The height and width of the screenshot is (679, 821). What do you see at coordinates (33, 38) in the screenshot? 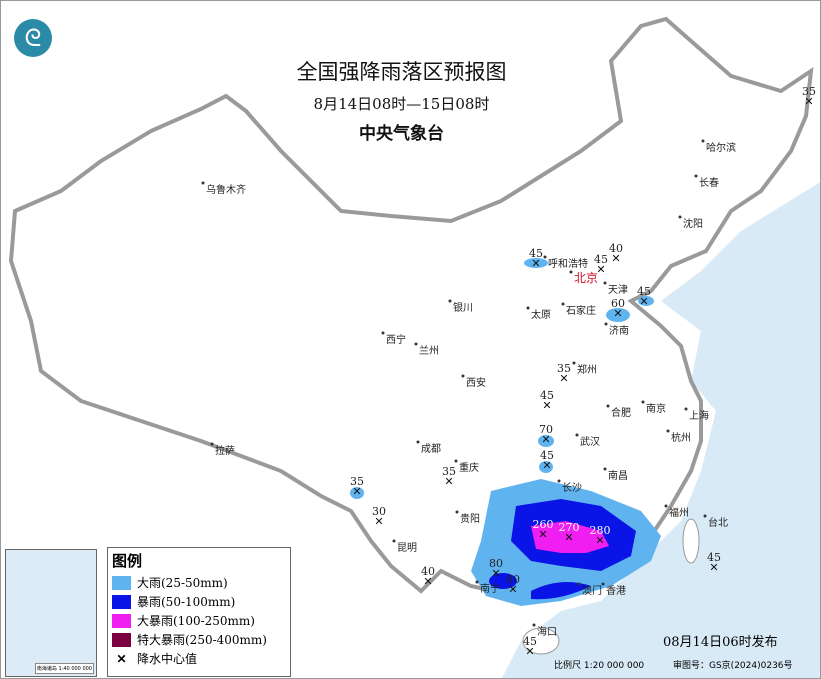
I see `cma-logo: ᘓ` at bounding box center [33, 38].